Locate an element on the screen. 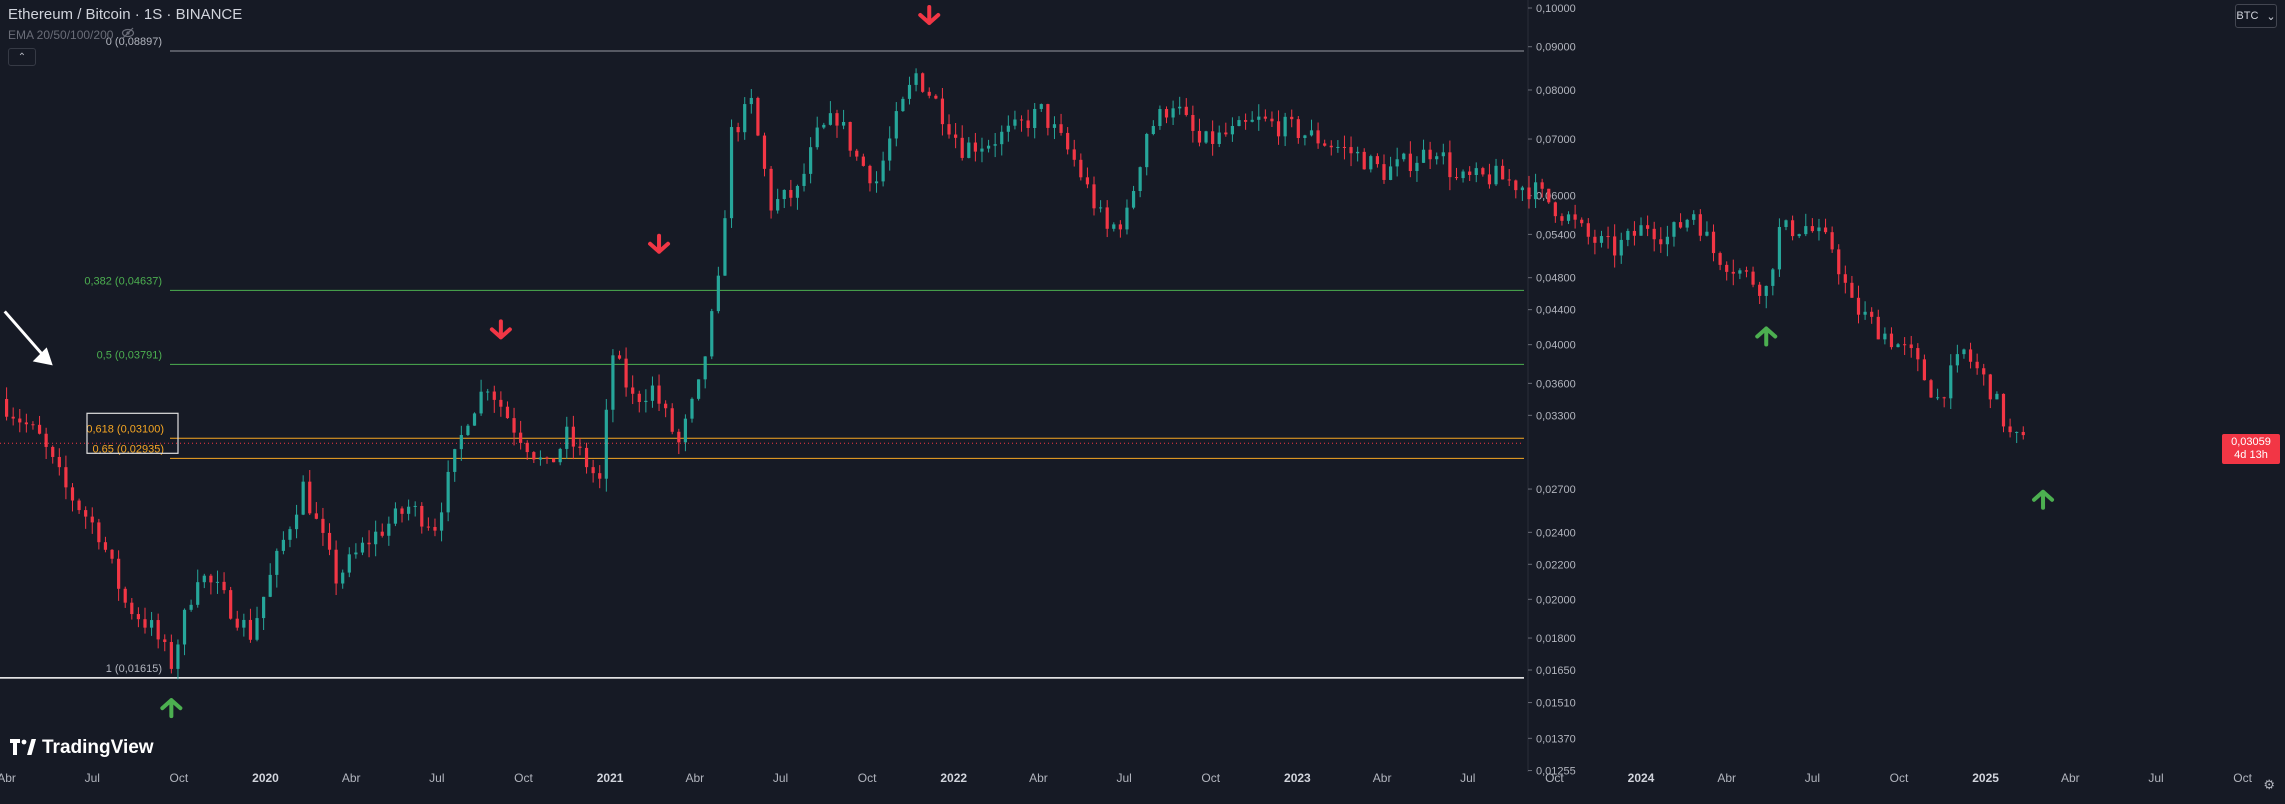 Image resolution: width=2285 pixels, height=804 pixels. time-tick-label: Oct is located at coordinates (179, 778).